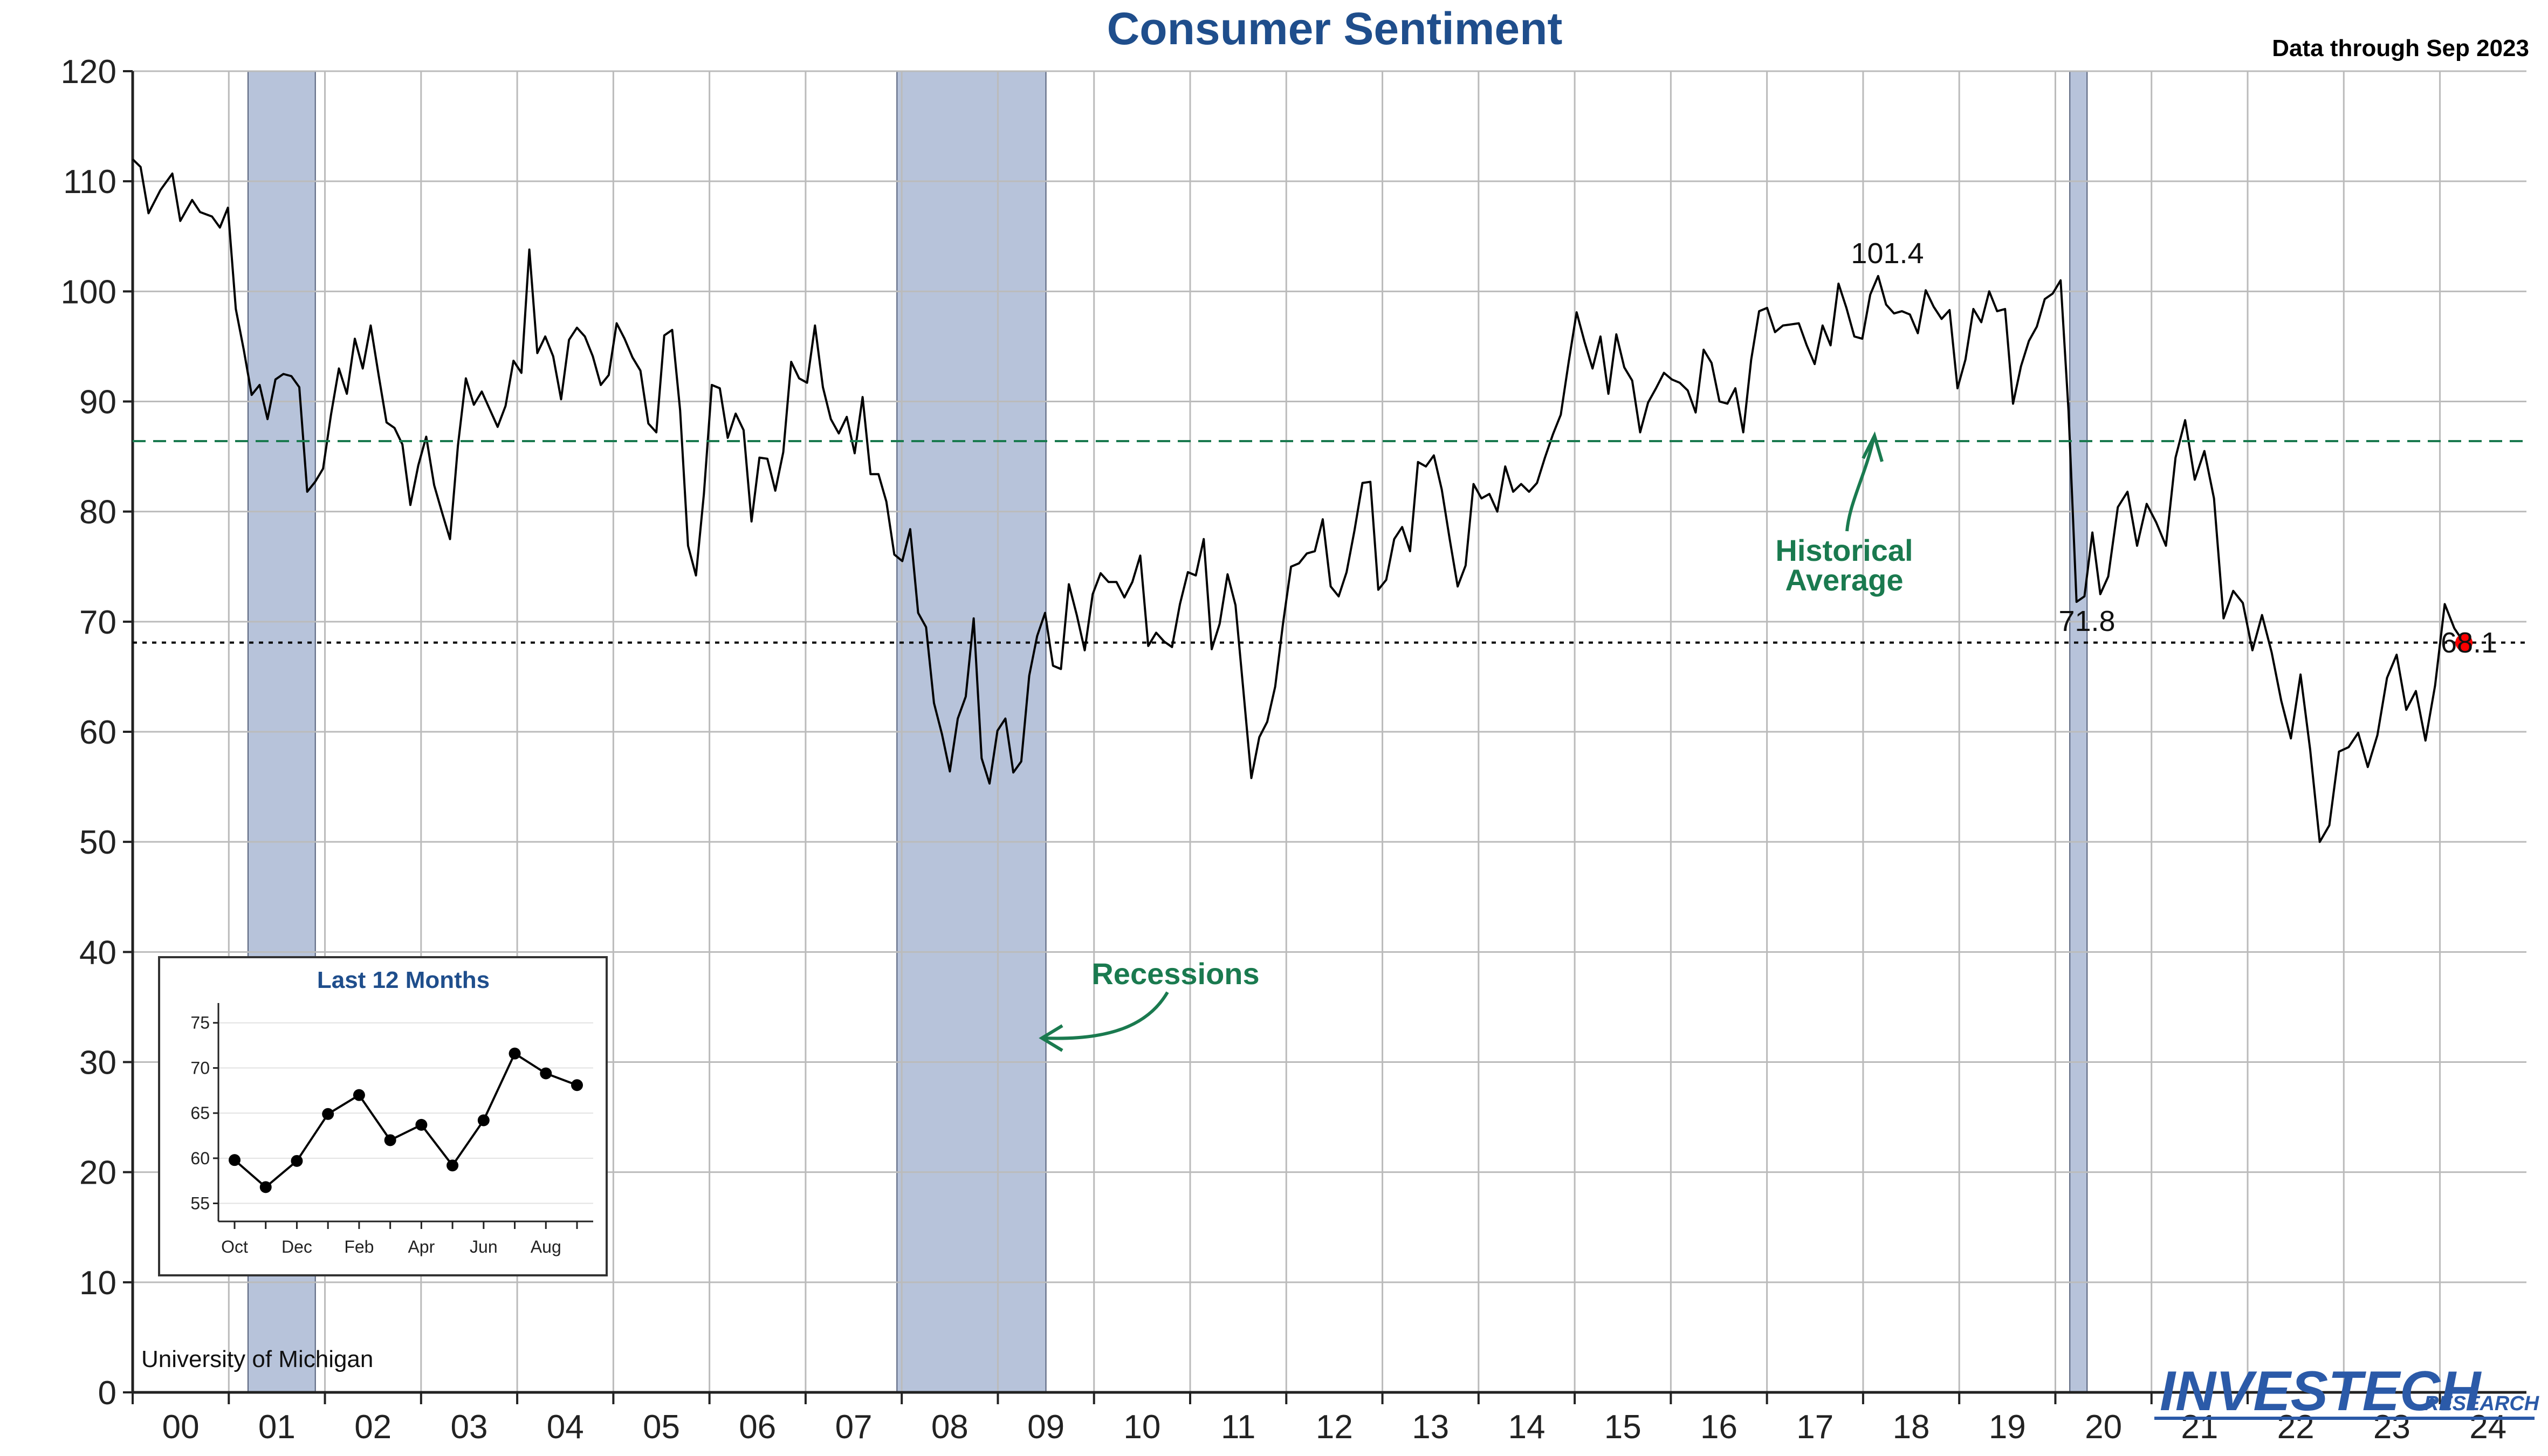 This screenshot has height=1456, width=2548. I want to click on historical-average-label-line2: Average, so click(1844, 580).